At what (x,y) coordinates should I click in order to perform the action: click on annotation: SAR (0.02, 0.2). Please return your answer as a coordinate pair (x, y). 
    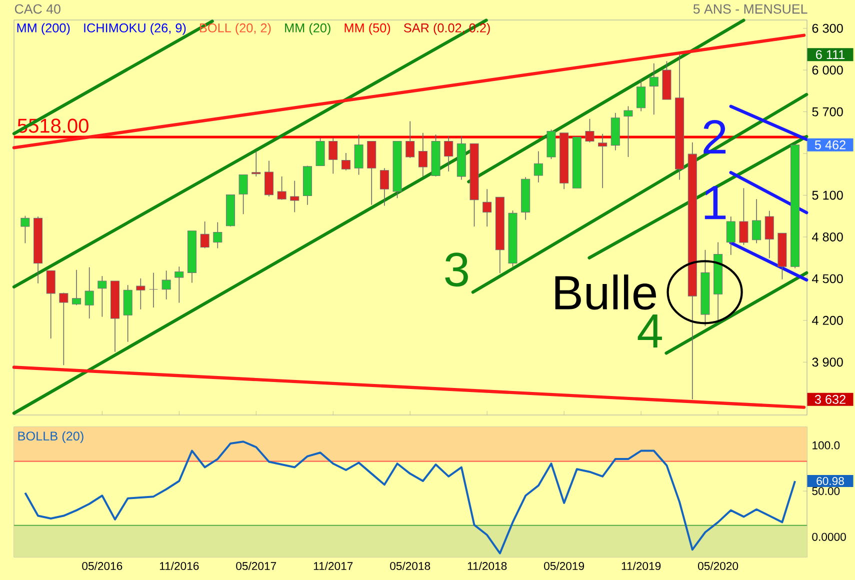
    Looking at the image, I should click on (447, 29).